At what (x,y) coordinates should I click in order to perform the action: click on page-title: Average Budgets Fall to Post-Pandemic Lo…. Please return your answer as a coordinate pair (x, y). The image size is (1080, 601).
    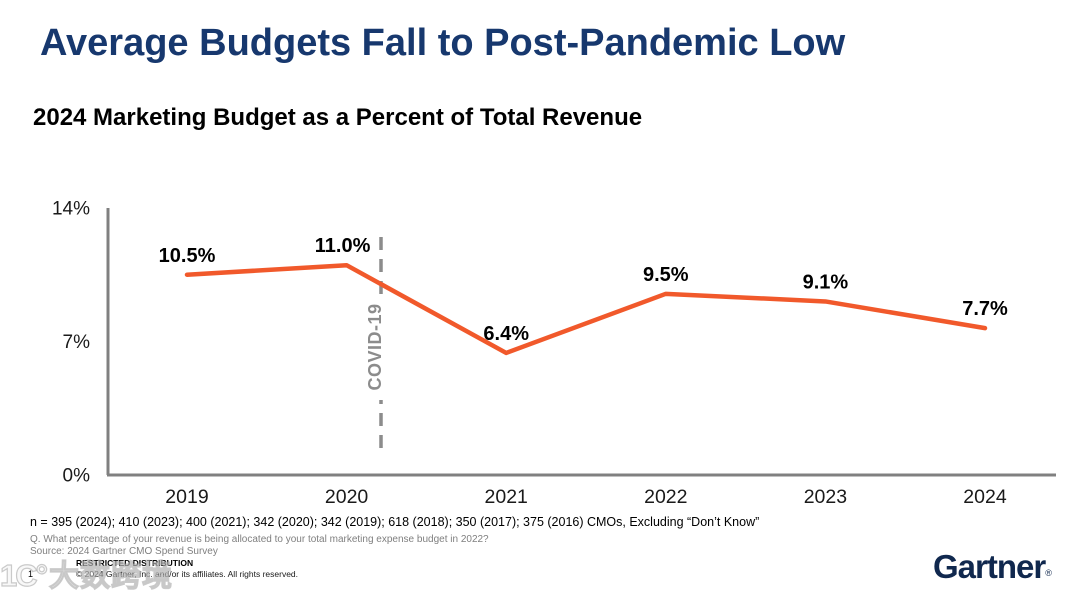
    Looking at the image, I should click on (443, 43).